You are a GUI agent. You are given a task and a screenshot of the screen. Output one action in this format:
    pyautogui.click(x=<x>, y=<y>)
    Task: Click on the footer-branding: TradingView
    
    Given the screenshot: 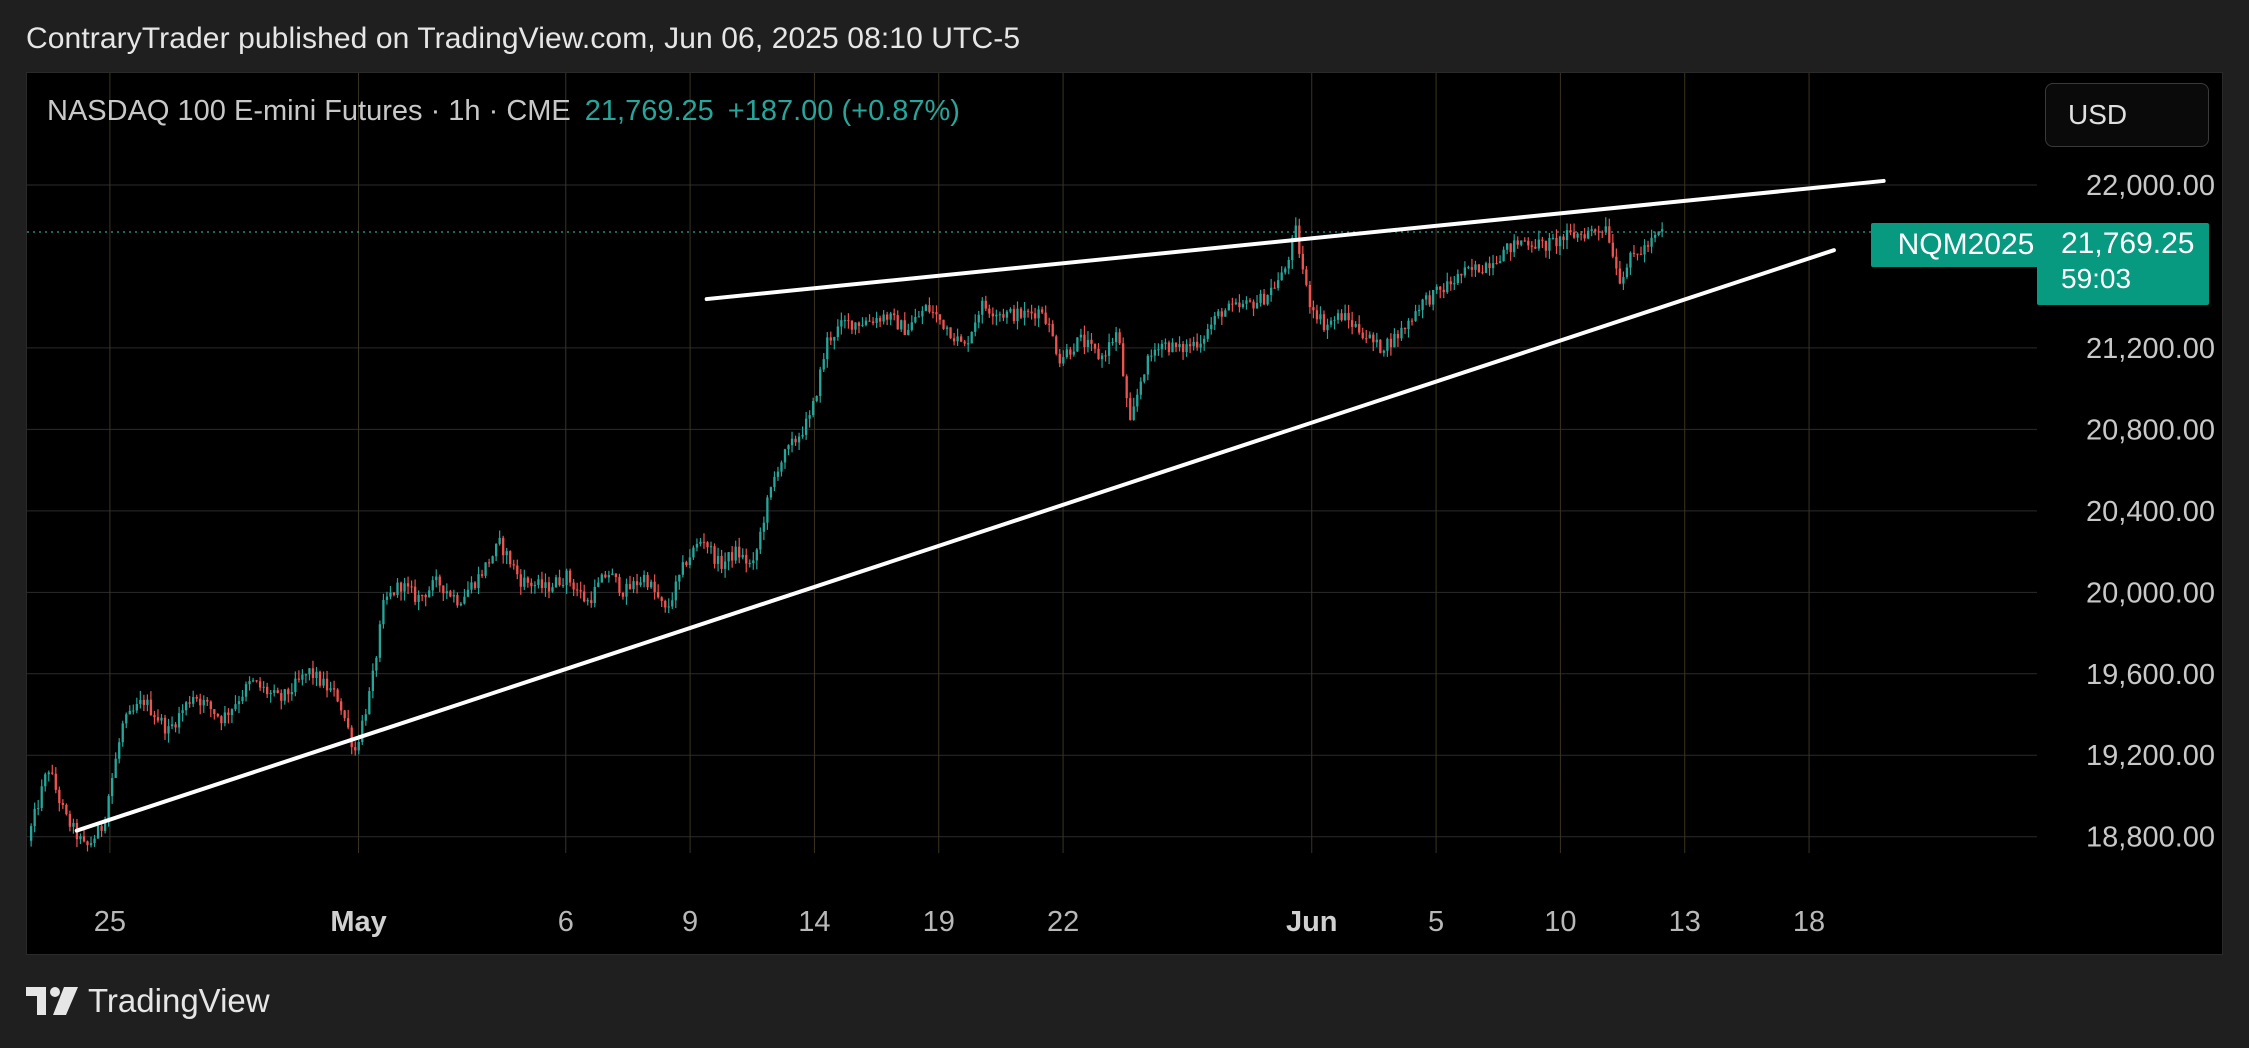 What is the action you would take?
    pyautogui.click(x=148, y=1001)
    